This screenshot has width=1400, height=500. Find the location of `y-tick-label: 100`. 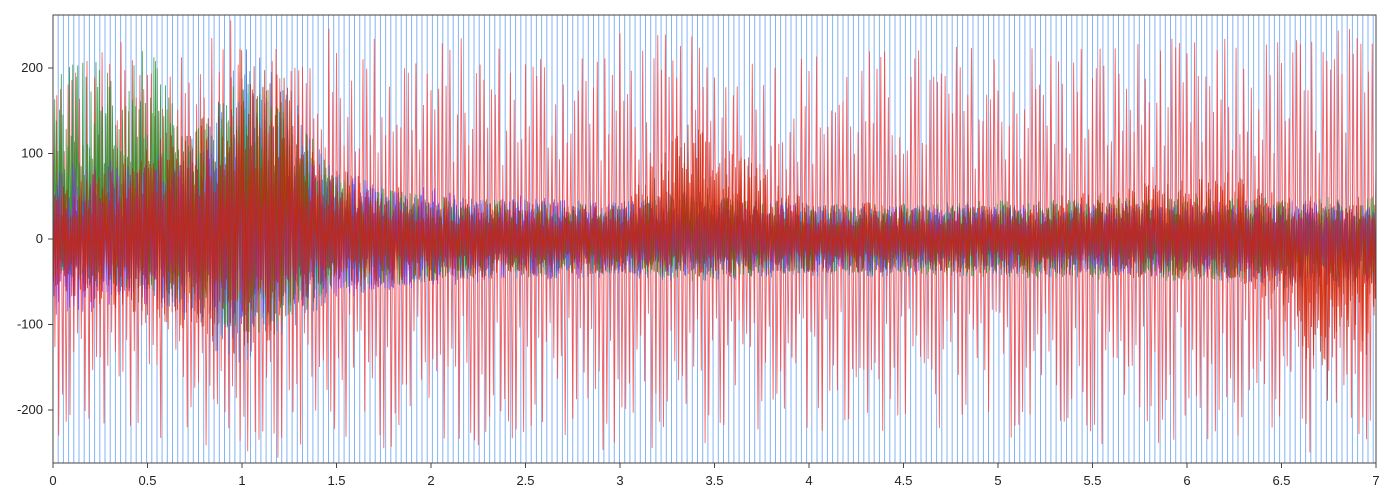

y-tick-label: 100 is located at coordinates (32, 153).